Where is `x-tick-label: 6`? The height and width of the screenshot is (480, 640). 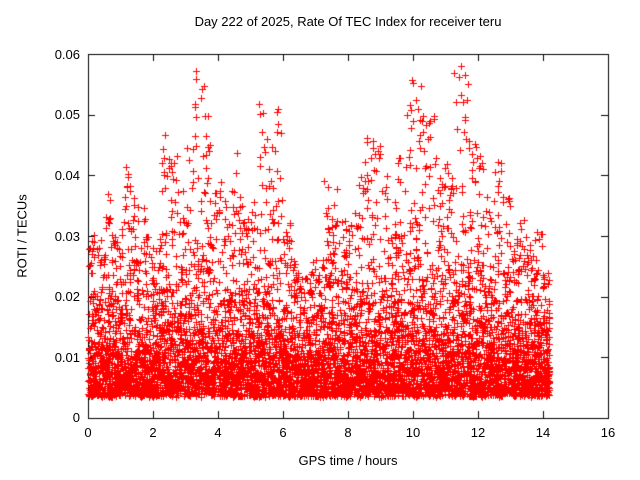 x-tick-label: 6 is located at coordinates (283, 432).